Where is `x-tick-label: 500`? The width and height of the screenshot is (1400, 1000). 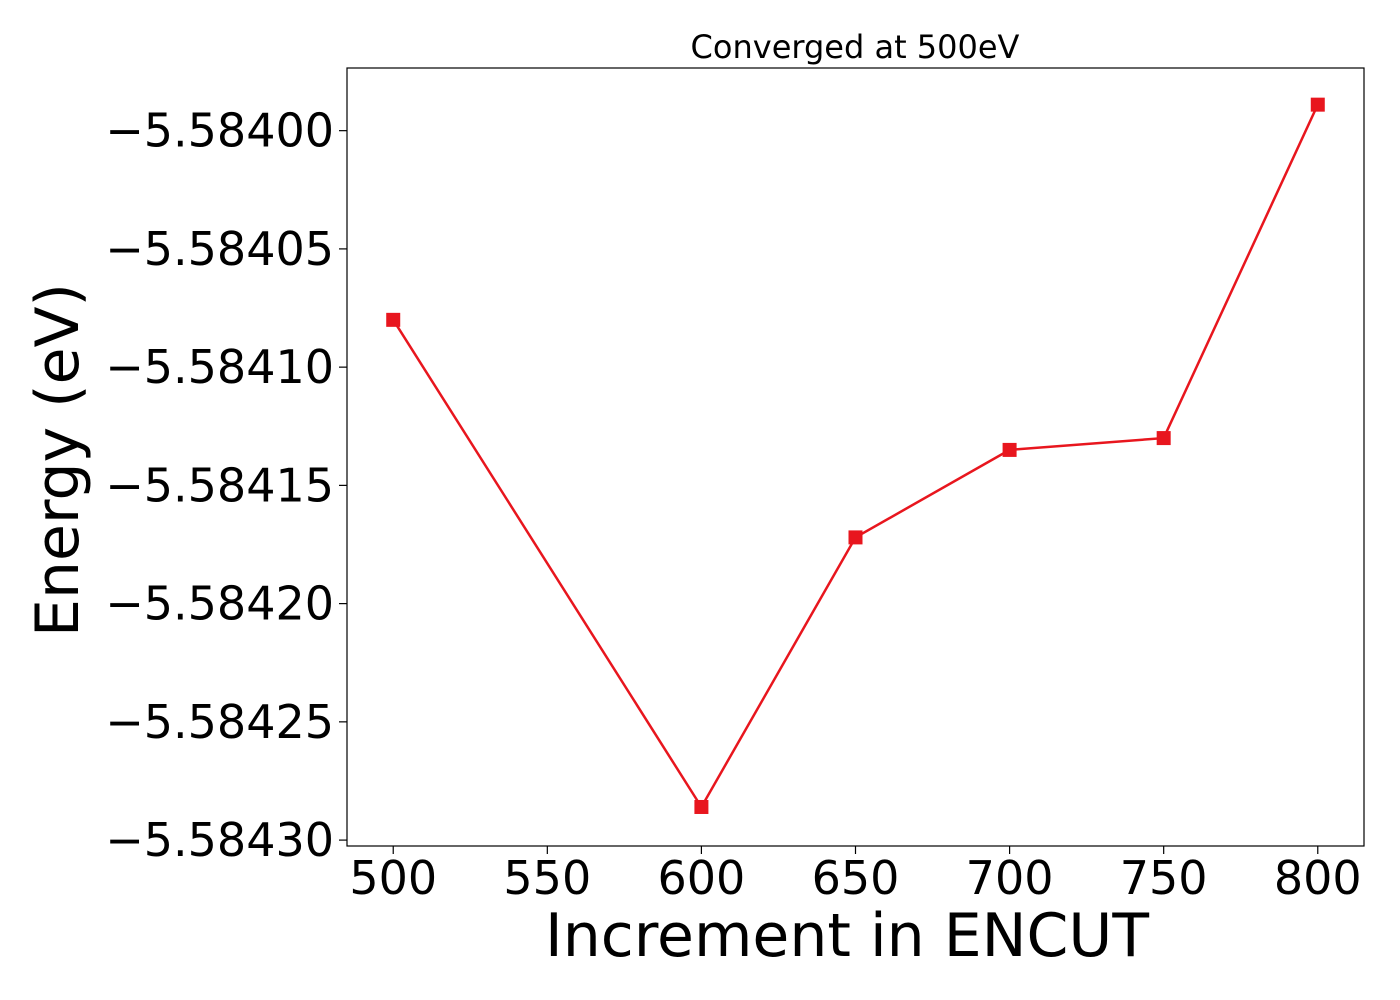
x-tick-label: 500 is located at coordinates (393, 878).